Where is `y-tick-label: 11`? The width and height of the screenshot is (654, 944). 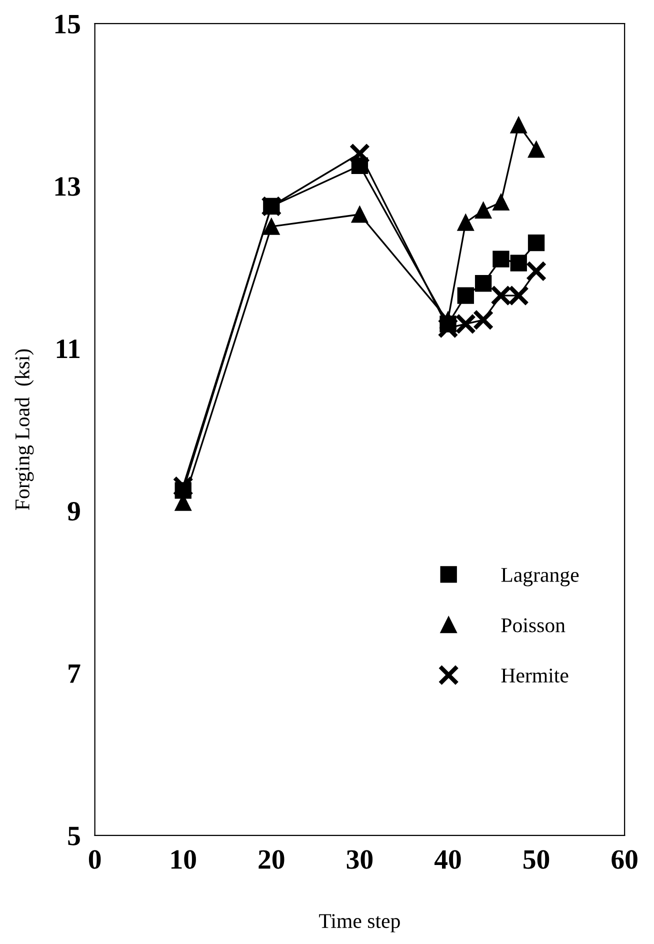
y-tick-label: 11 is located at coordinates (68, 349).